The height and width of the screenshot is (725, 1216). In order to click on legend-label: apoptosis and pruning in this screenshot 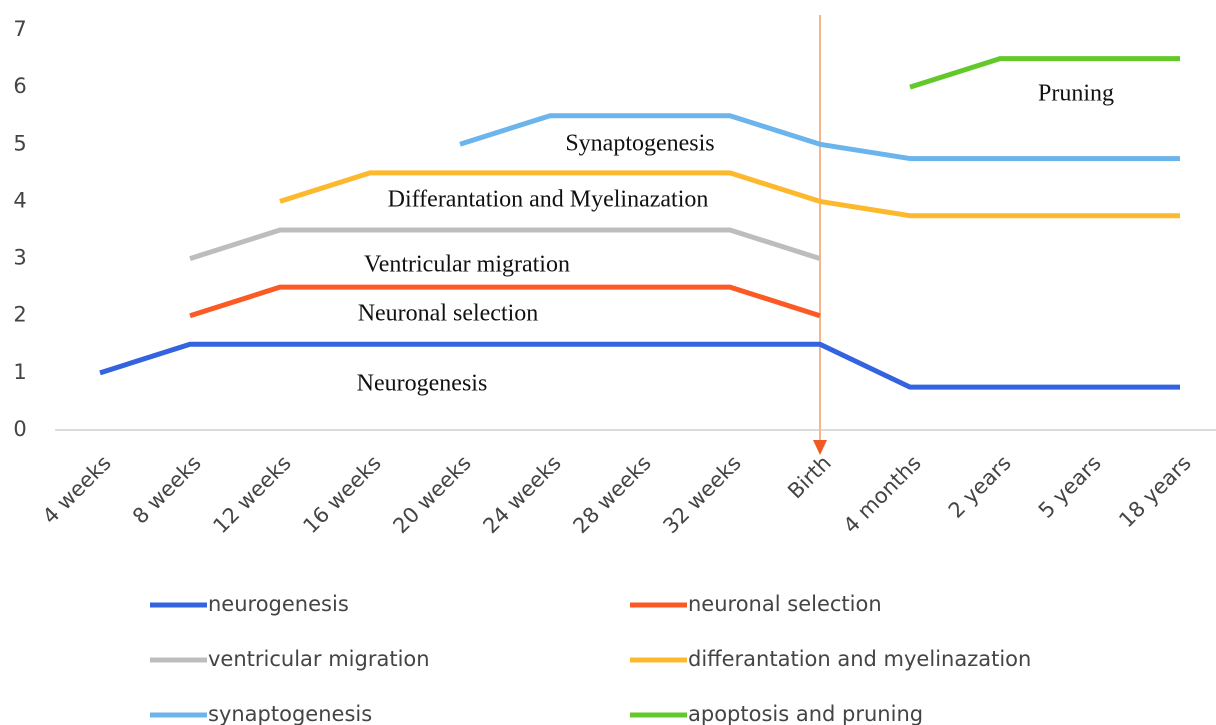, I will do `click(805, 713)`.